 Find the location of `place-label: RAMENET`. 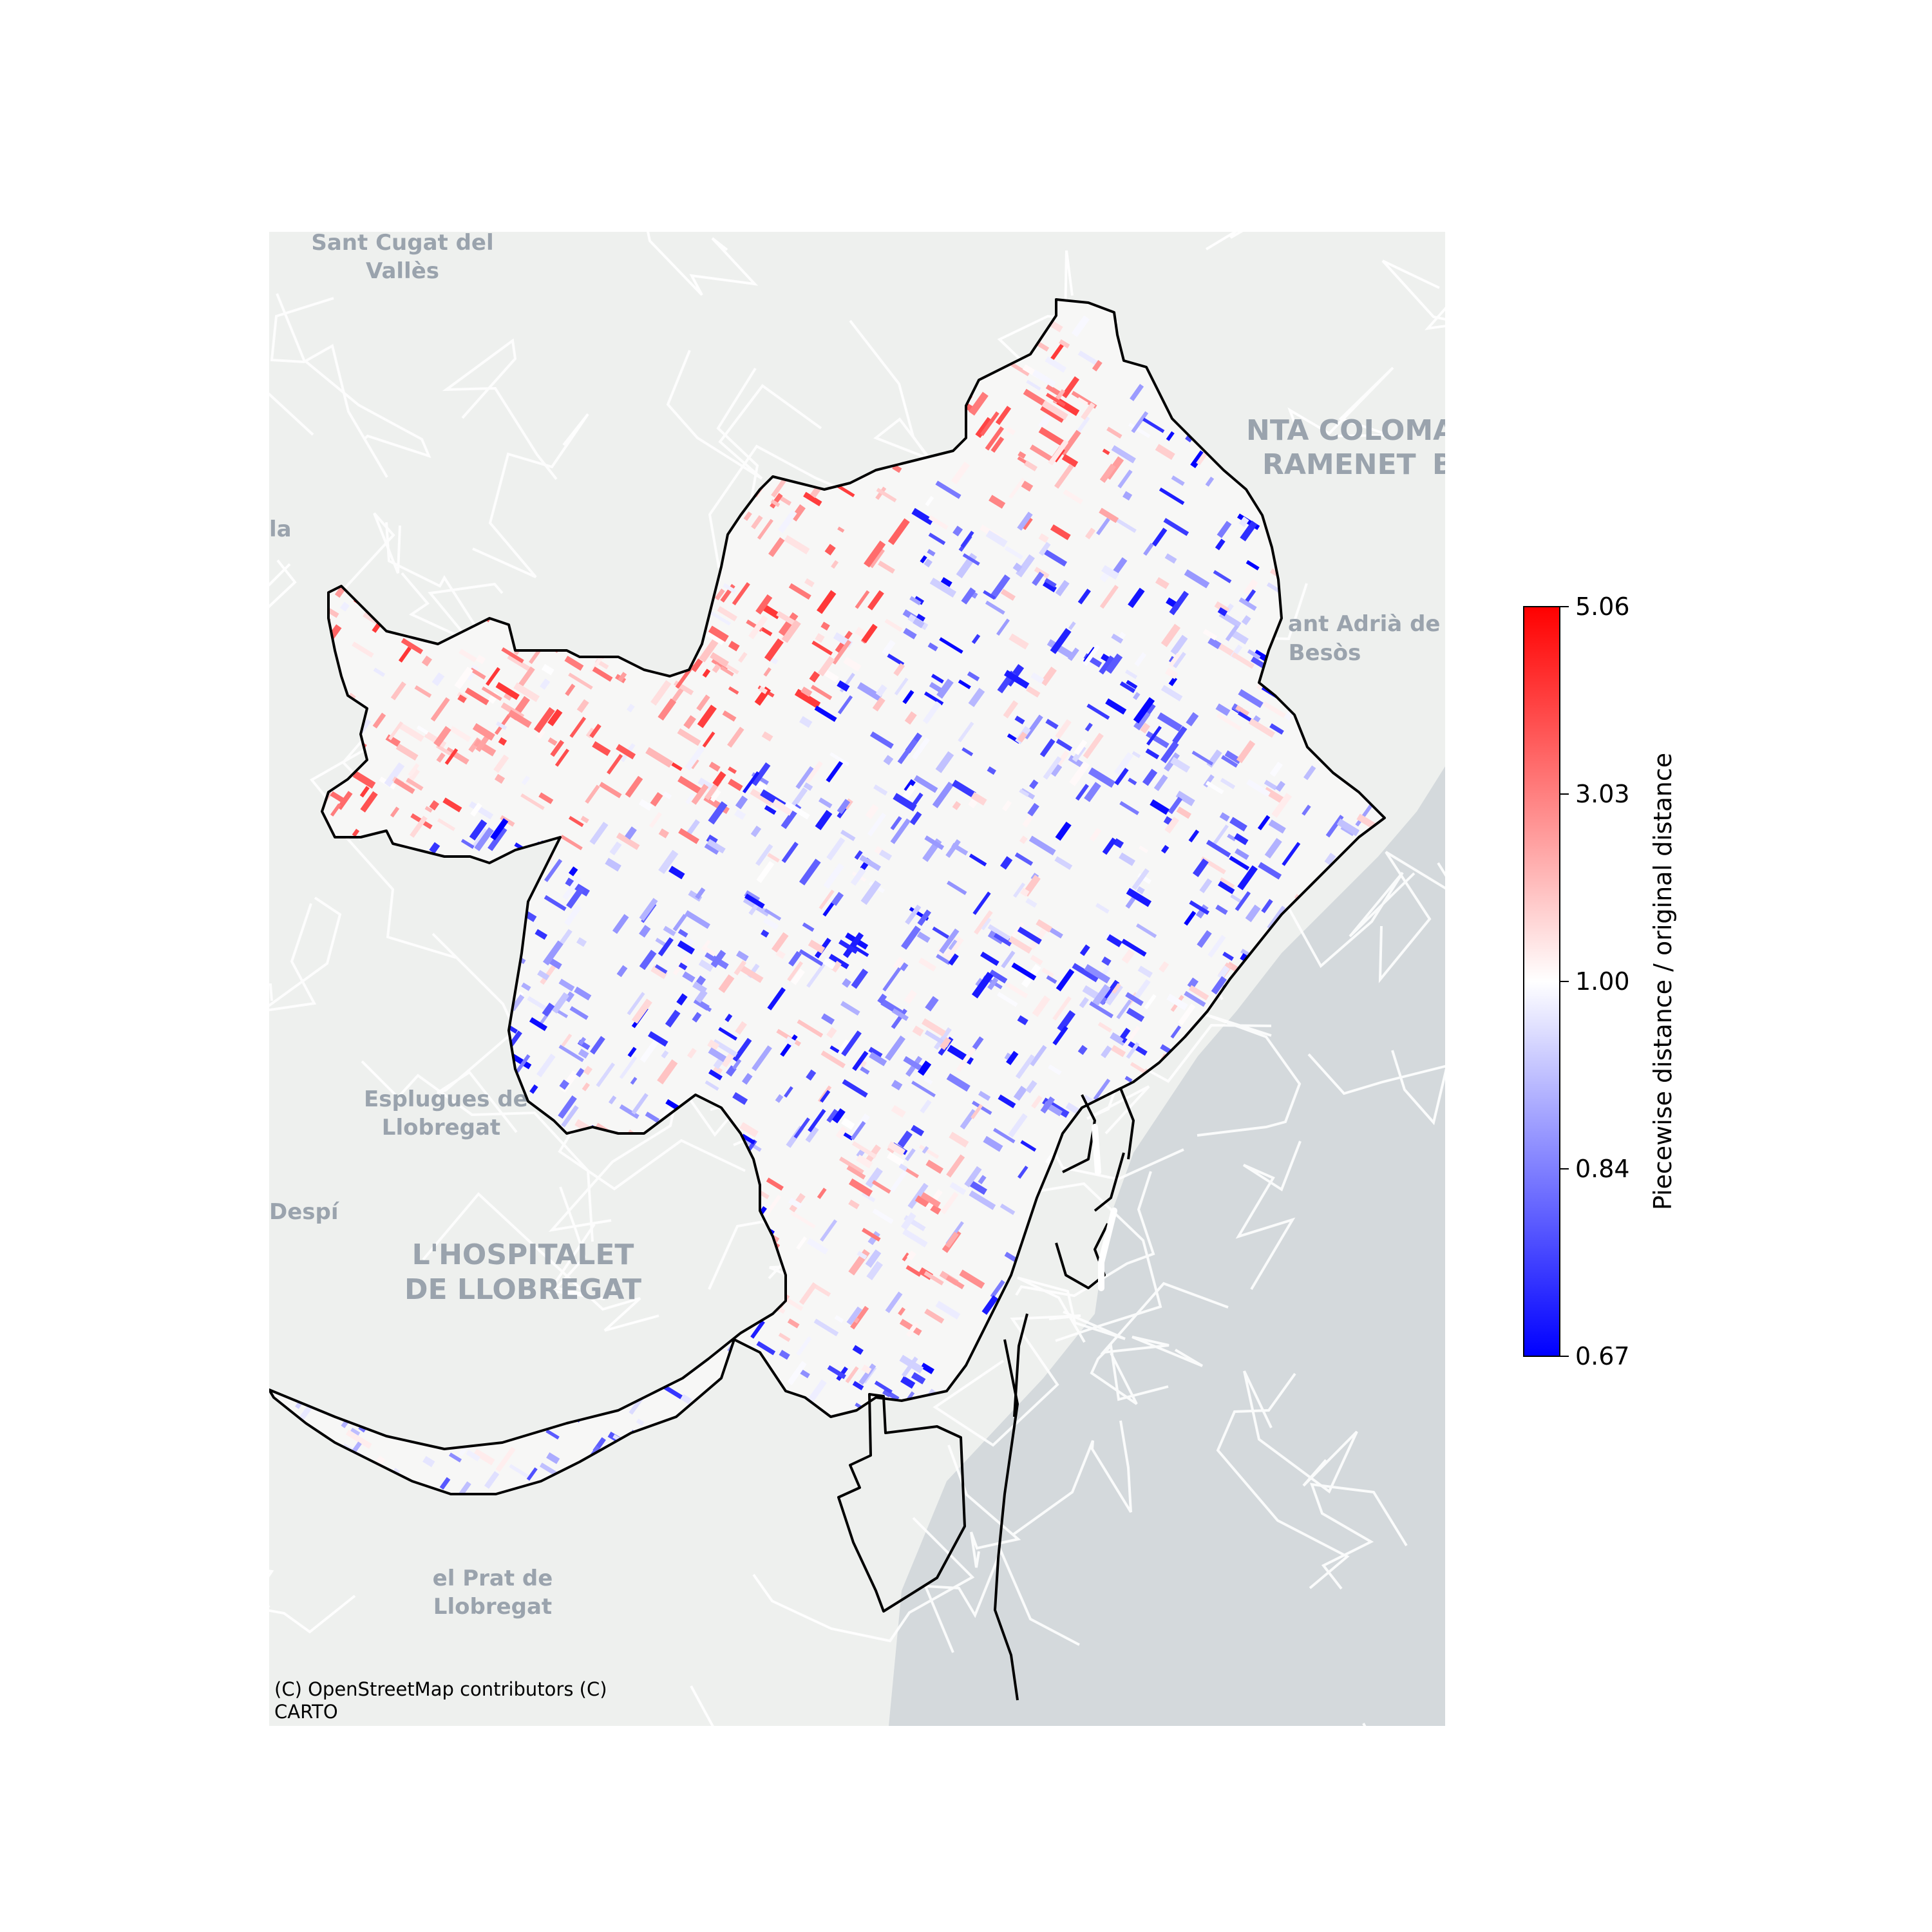

place-label: RAMENET is located at coordinates (1339, 464).